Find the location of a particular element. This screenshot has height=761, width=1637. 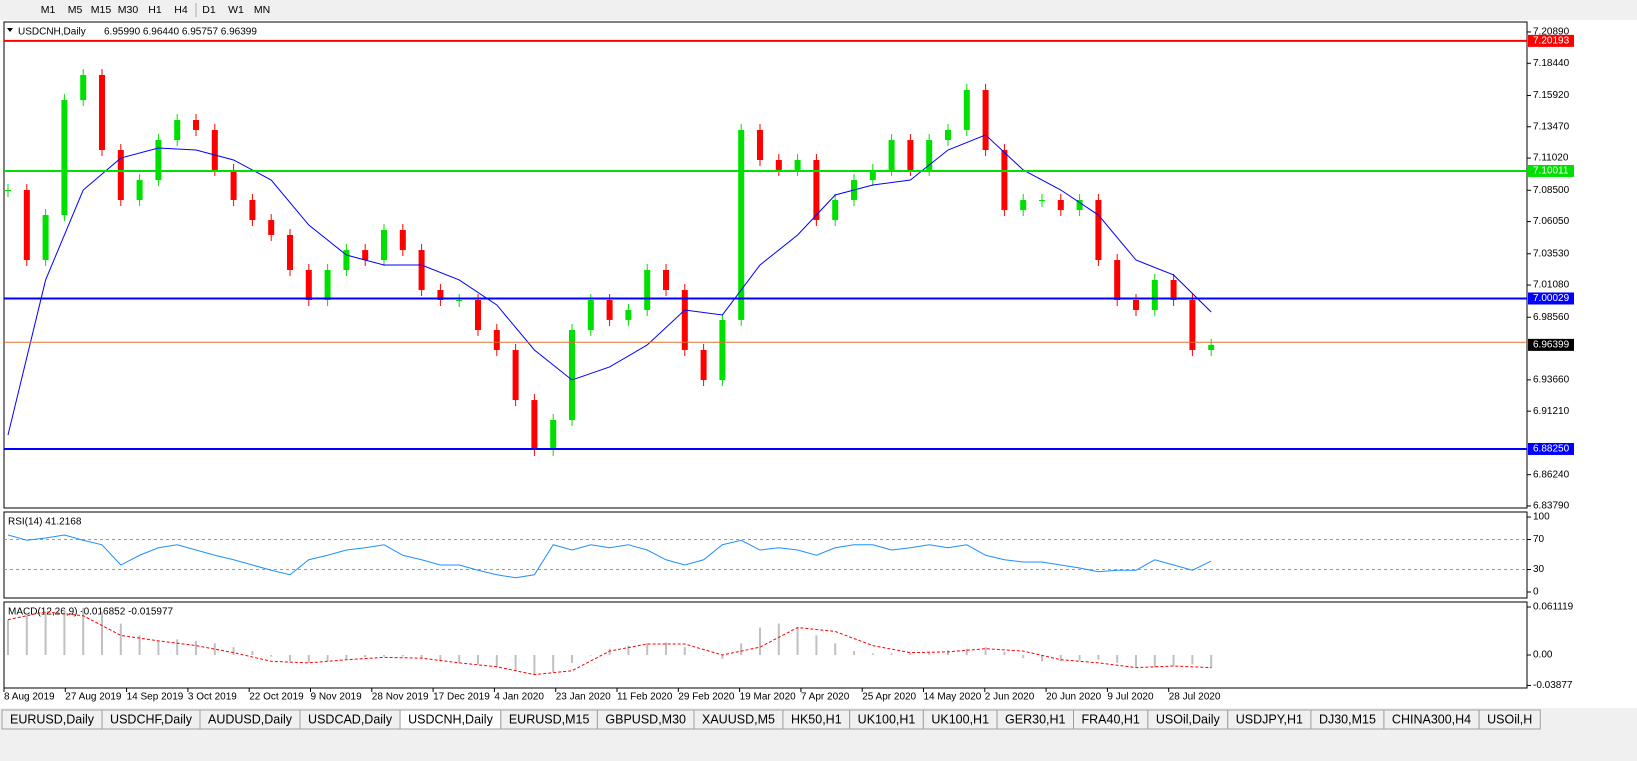

tab is located at coordinates (1509, 719).